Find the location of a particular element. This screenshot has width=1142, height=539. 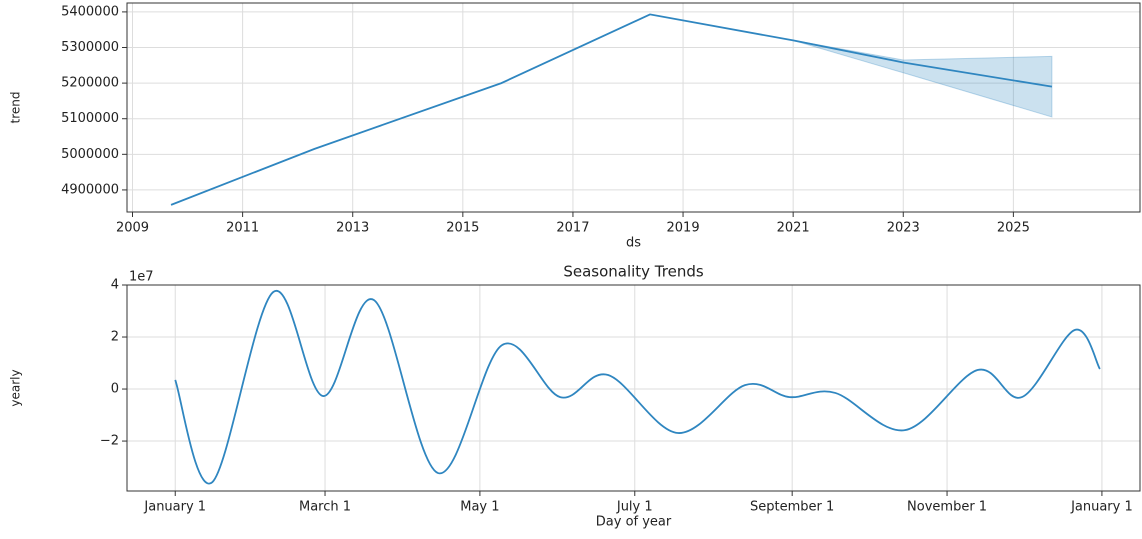

x-axis-label: Day of year is located at coordinates (634, 522).